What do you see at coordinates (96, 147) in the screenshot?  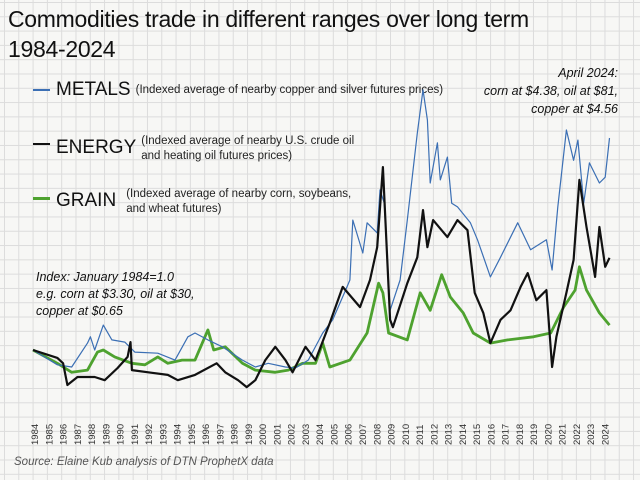 I see `legend-label-energy: ENERGY` at bounding box center [96, 147].